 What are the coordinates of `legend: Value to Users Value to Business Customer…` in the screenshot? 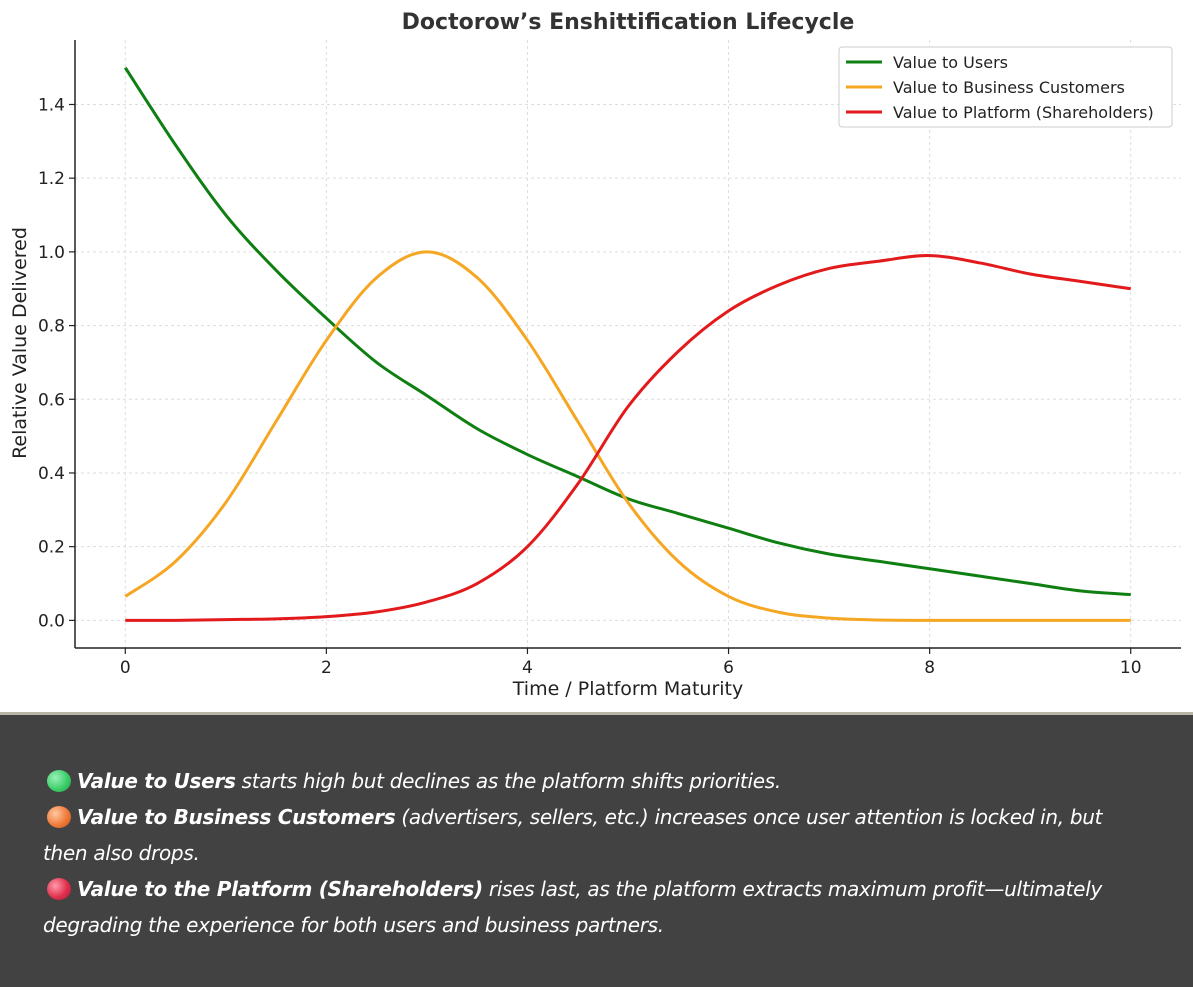 It's located at (1005, 87).